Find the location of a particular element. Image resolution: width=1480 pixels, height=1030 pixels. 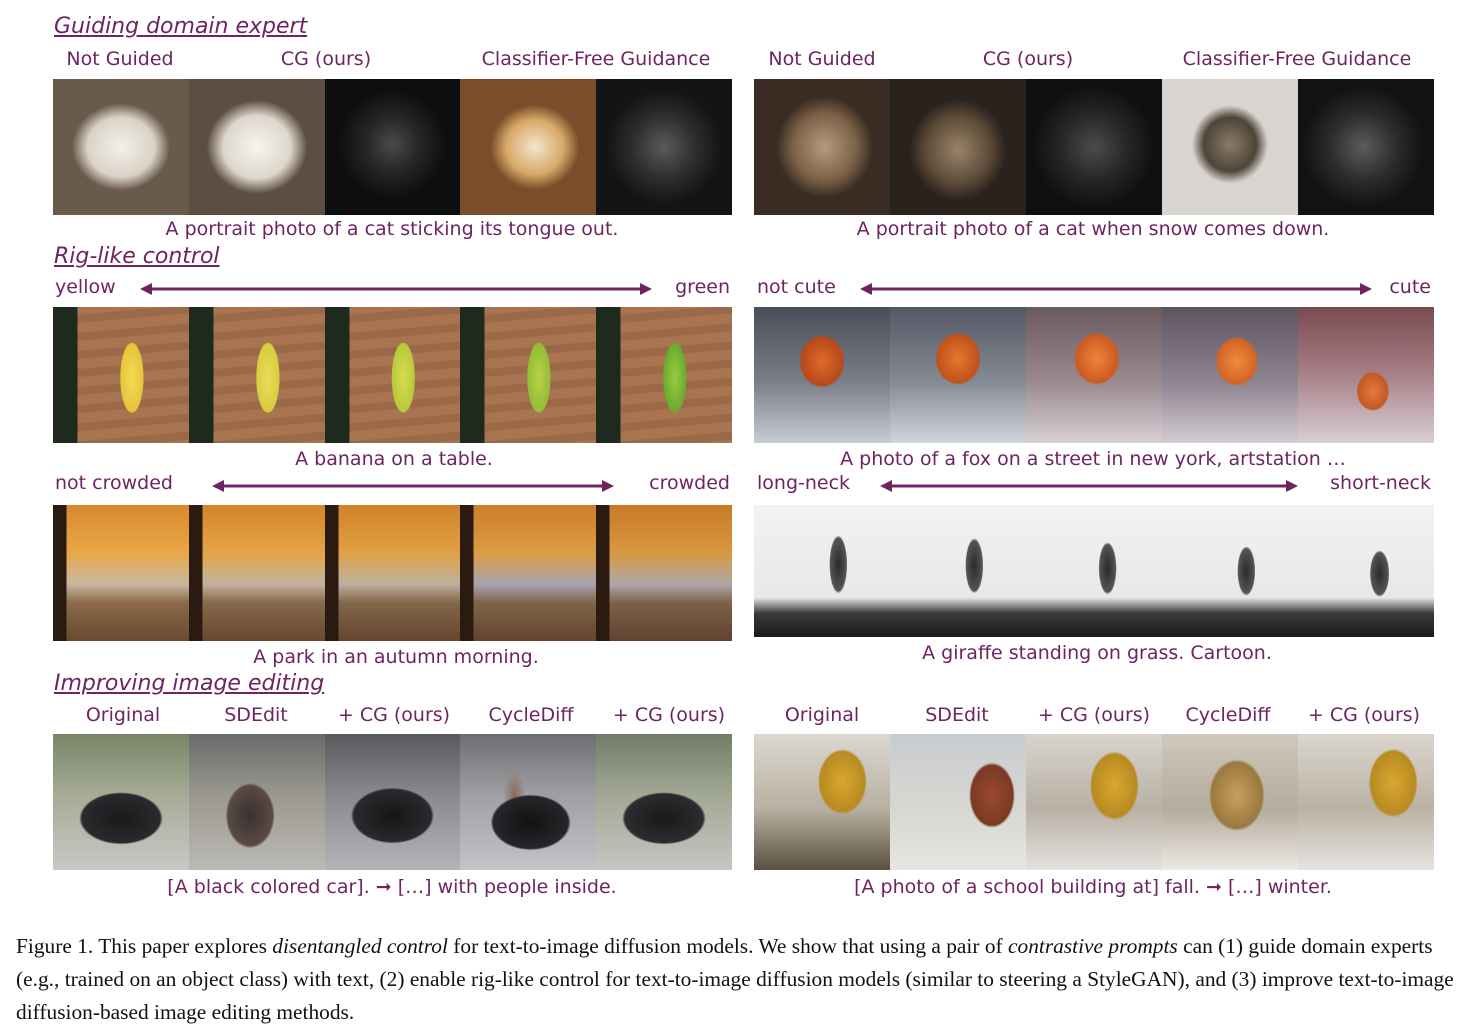

image-school-cyclediff-cg is located at coordinates (1366, 802).